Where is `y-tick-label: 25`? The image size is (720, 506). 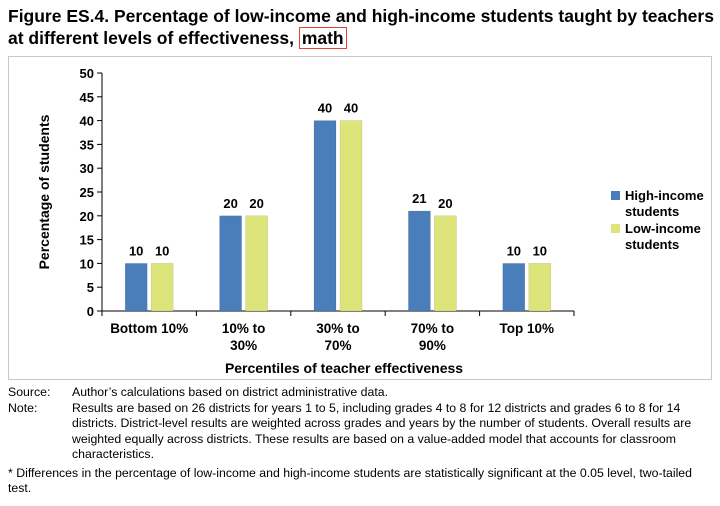 y-tick-label: 25 is located at coordinates (87, 192).